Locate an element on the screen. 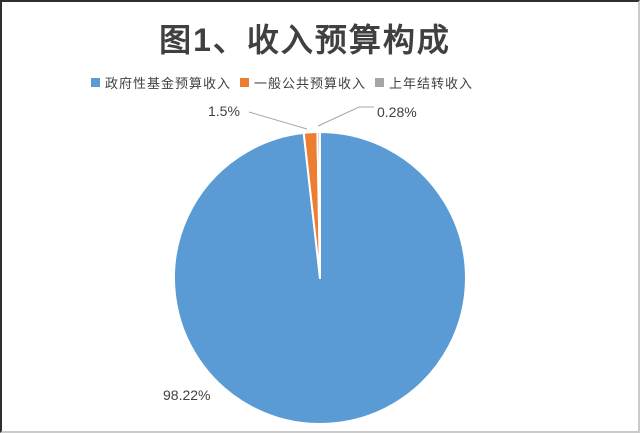  legend-label-gov-fund-revenue: 政府性基金预算收入 is located at coordinates (168, 83).